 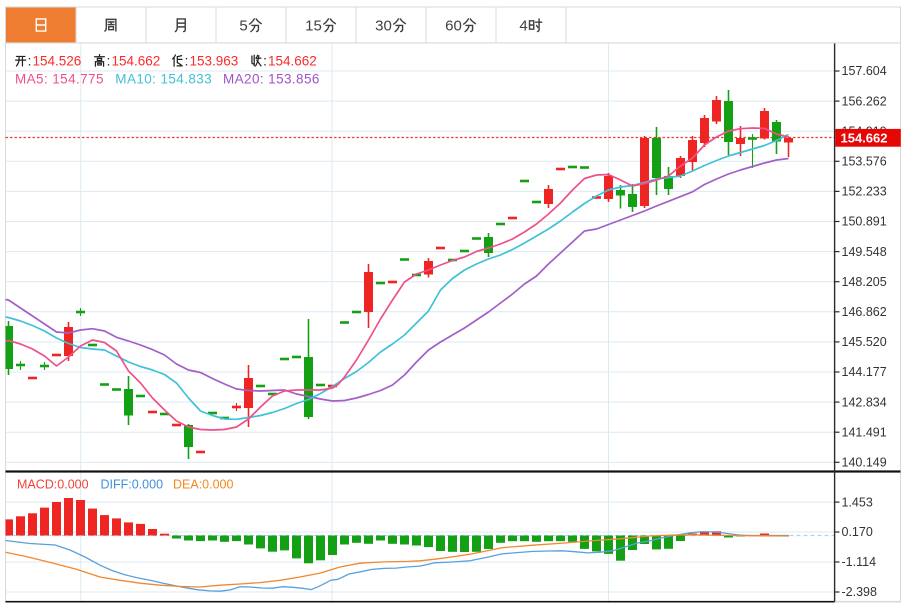 I want to click on svg-text: 0.170, so click(x=857, y=532).